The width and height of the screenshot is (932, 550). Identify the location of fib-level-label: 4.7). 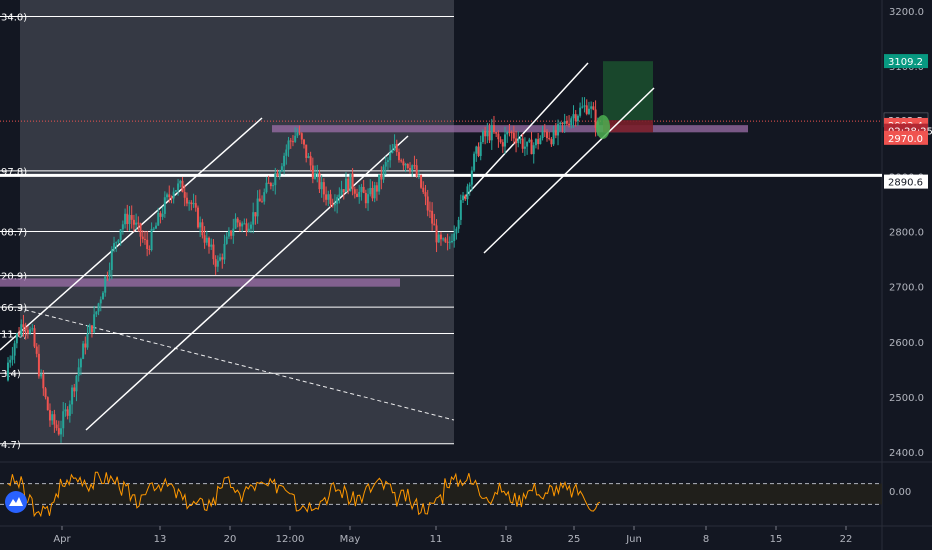
(11, 445).